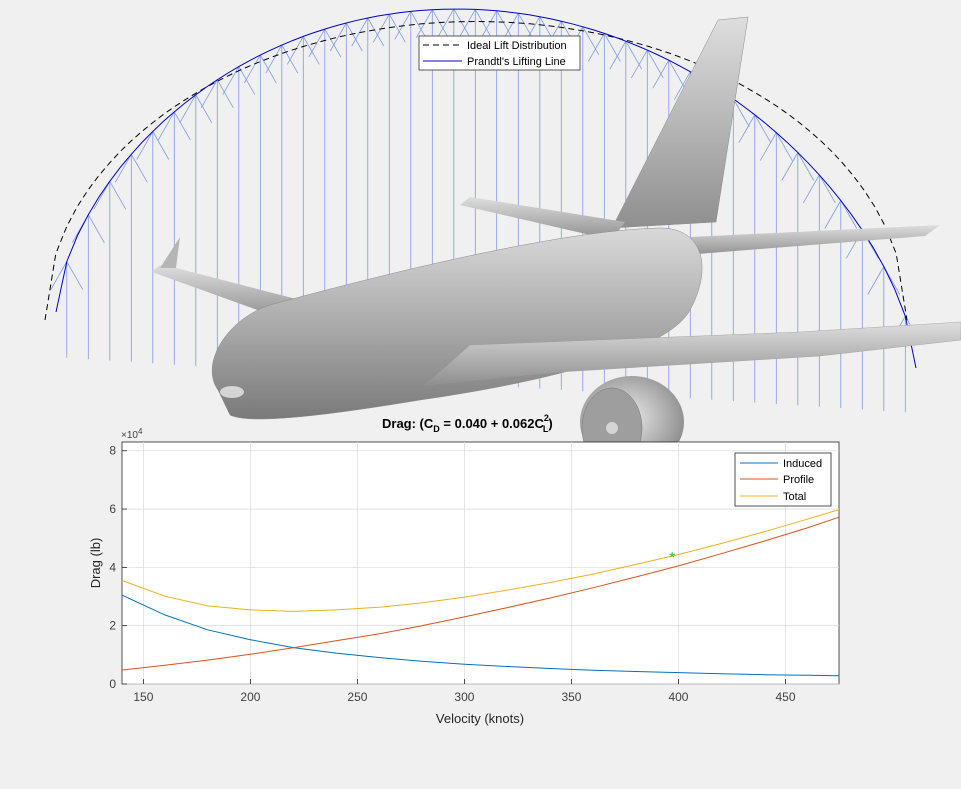 This screenshot has height=789, width=961. What do you see at coordinates (480, 635) in the screenshot?
I see `series-line-induced` at bounding box center [480, 635].